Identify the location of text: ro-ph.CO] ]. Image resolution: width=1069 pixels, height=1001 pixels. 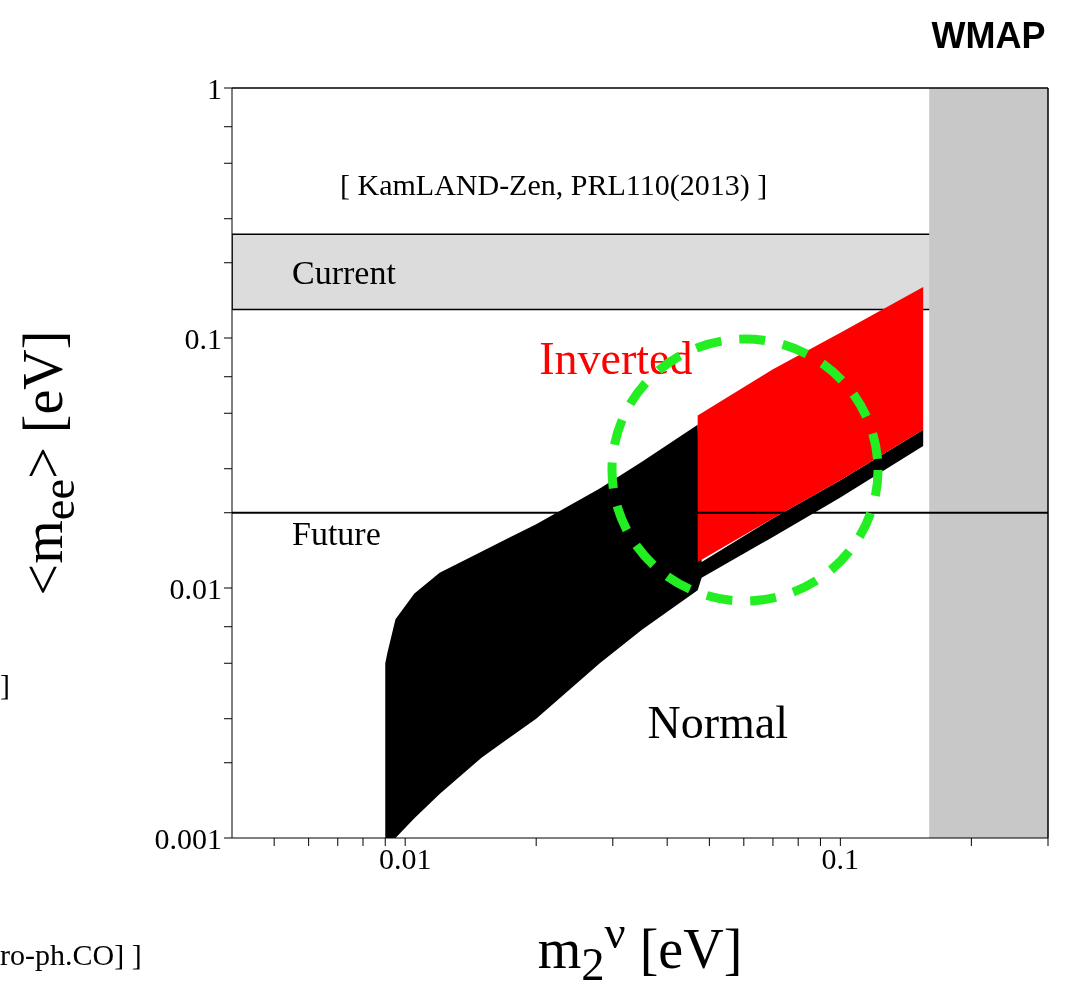
(71, 955).